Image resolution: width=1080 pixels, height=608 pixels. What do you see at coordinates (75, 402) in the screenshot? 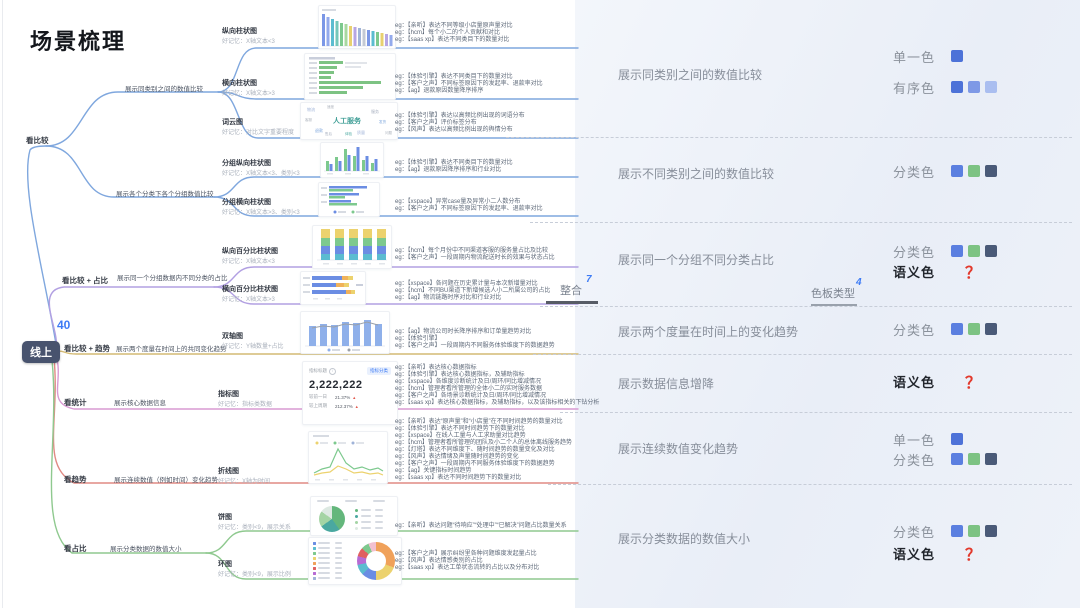
I see `branch-statistics: 看统计` at bounding box center [75, 402].